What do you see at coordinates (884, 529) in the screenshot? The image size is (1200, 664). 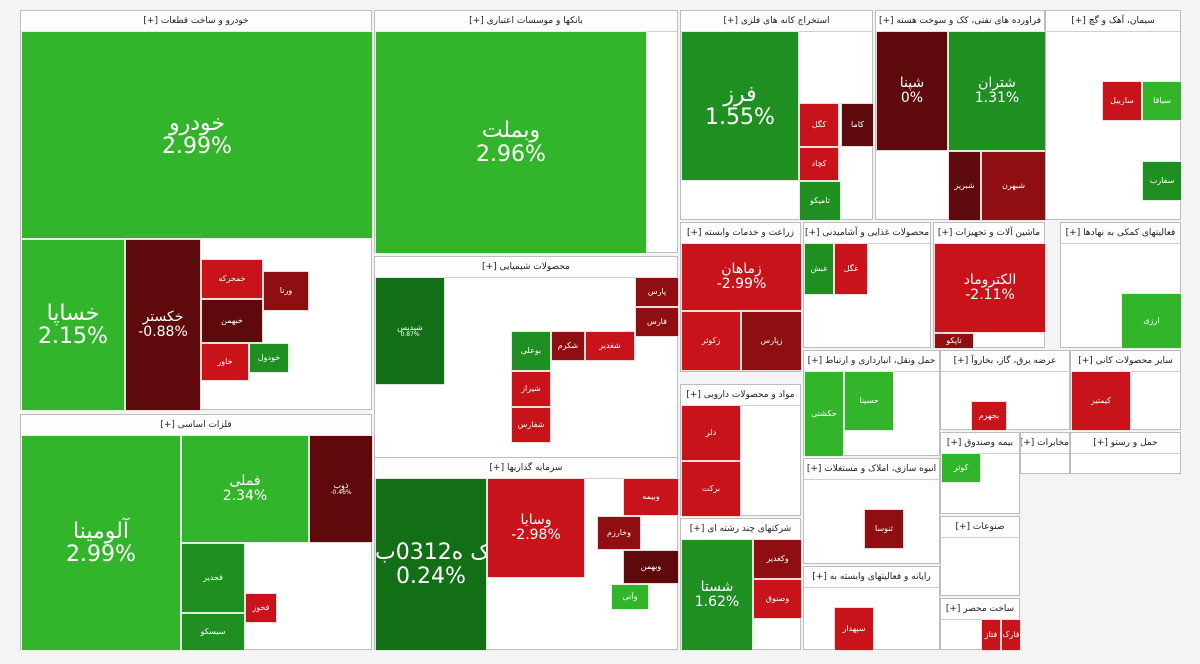 I see `stock-tile: ثنوسا` at bounding box center [884, 529].